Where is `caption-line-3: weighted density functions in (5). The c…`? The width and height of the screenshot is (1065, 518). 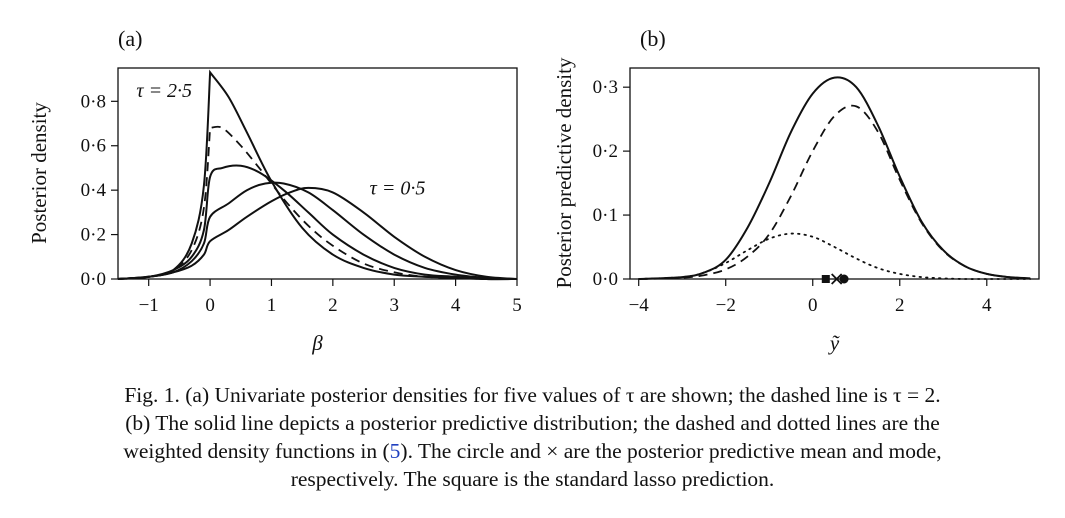 caption-line-3: weighted density functions in (5). The c… is located at coordinates (532, 451).